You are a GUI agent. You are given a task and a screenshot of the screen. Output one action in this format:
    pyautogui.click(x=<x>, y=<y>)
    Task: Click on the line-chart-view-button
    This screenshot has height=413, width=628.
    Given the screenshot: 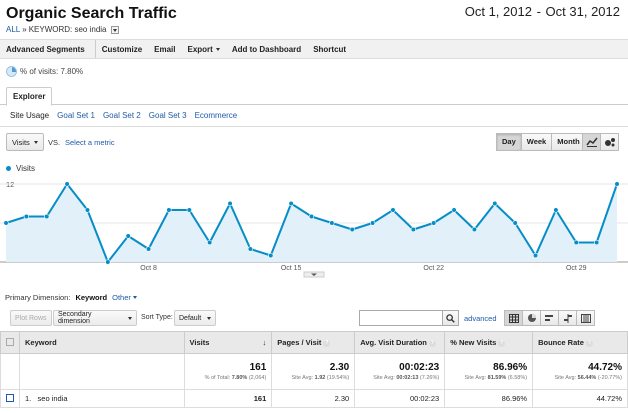 What is the action you would take?
    pyautogui.click(x=591, y=142)
    